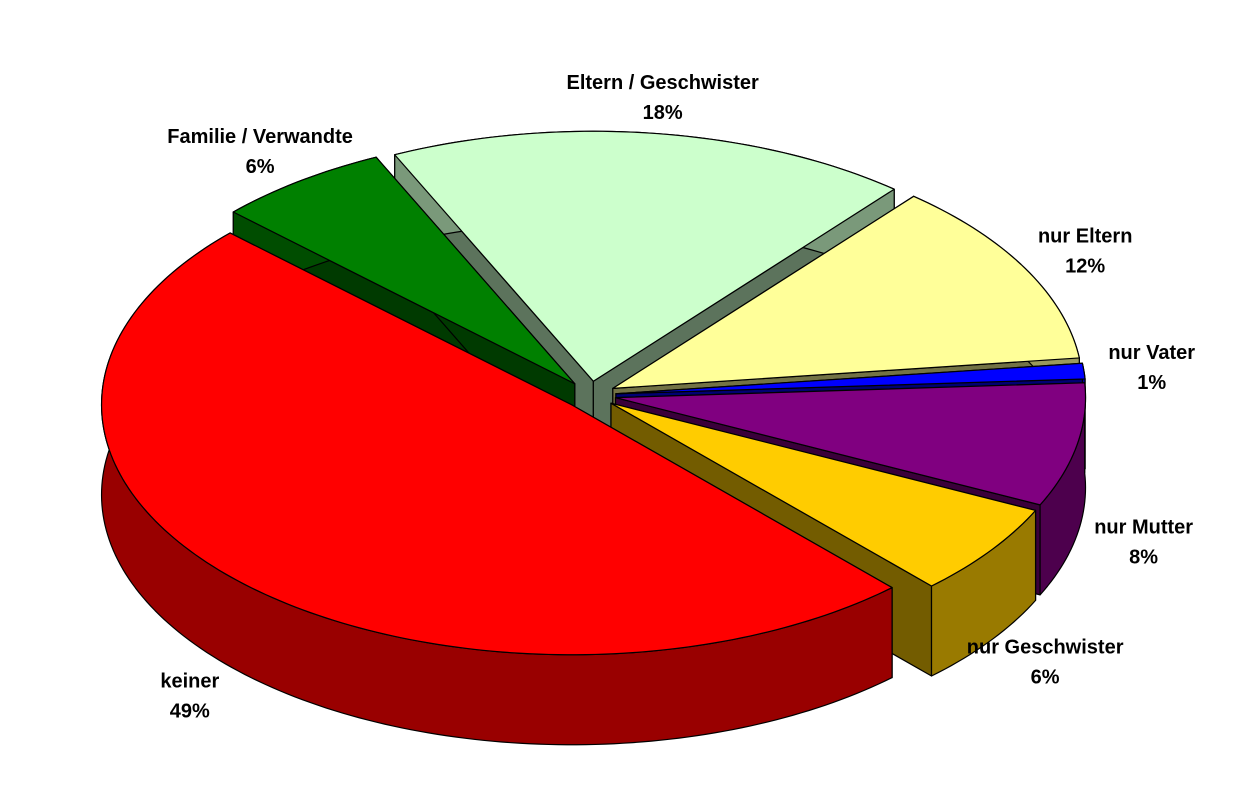  I want to click on slice-value-label: 12%, so click(1085, 267).